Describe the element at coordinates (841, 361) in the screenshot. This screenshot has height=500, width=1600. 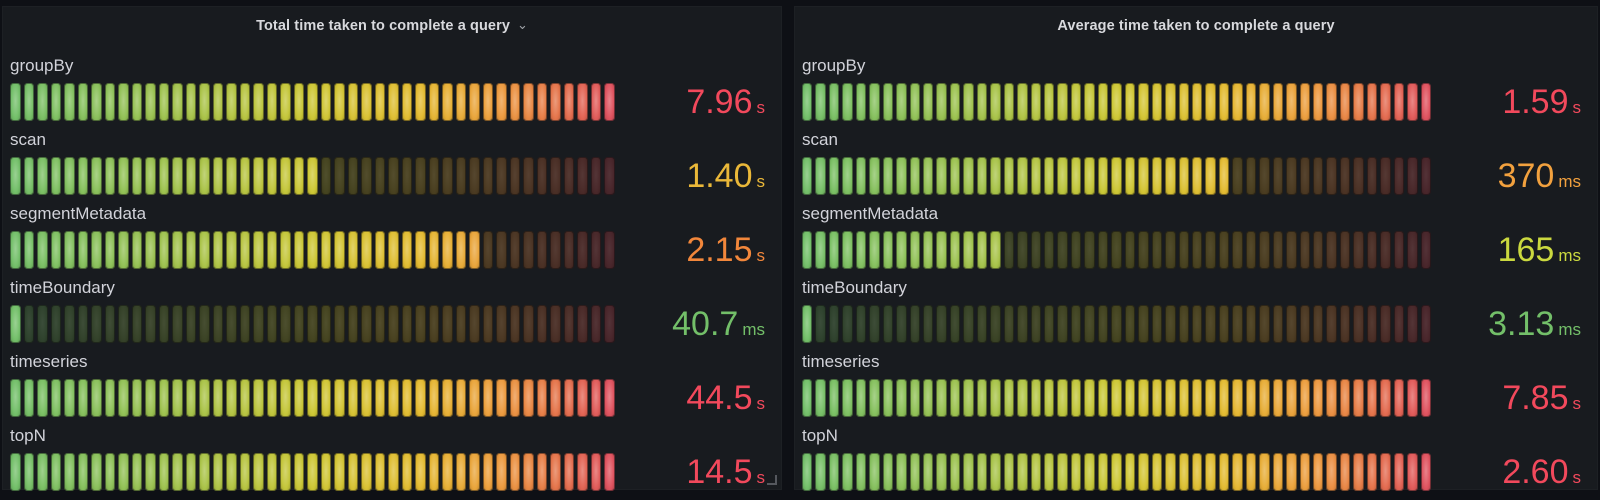
I see `gauge-label: timeseries` at that location.